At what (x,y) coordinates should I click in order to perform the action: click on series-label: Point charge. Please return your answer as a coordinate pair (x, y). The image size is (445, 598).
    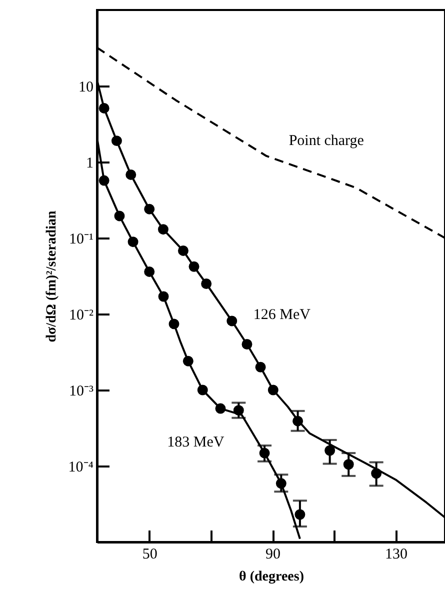
    Looking at the image, I should click on (326, 140).